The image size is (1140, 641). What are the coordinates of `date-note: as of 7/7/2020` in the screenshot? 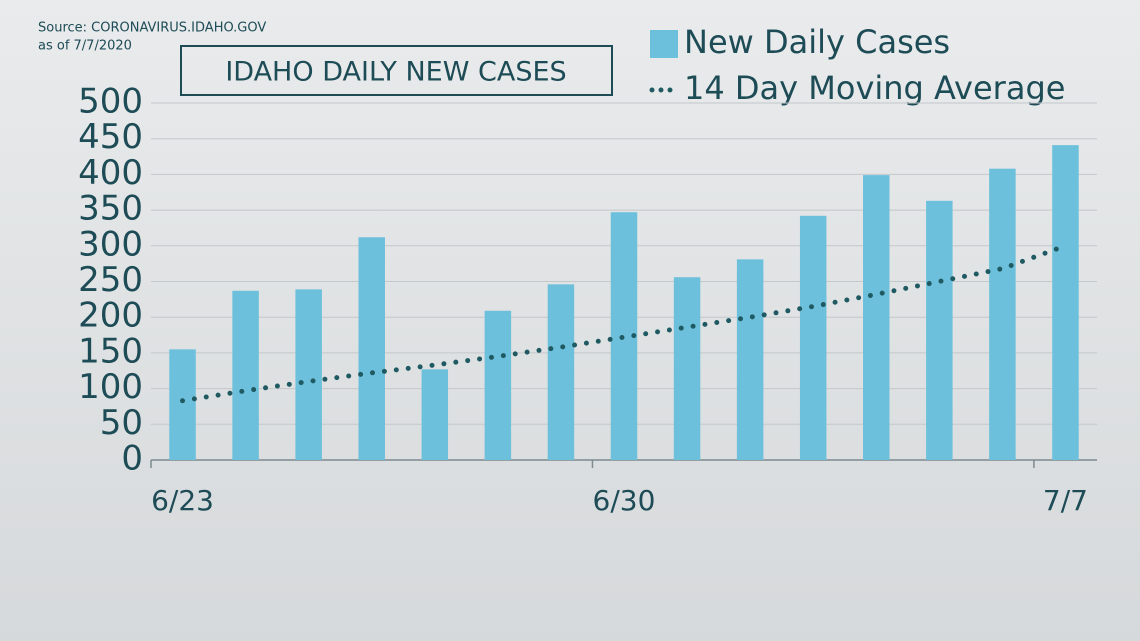 It's located at (85, 46).